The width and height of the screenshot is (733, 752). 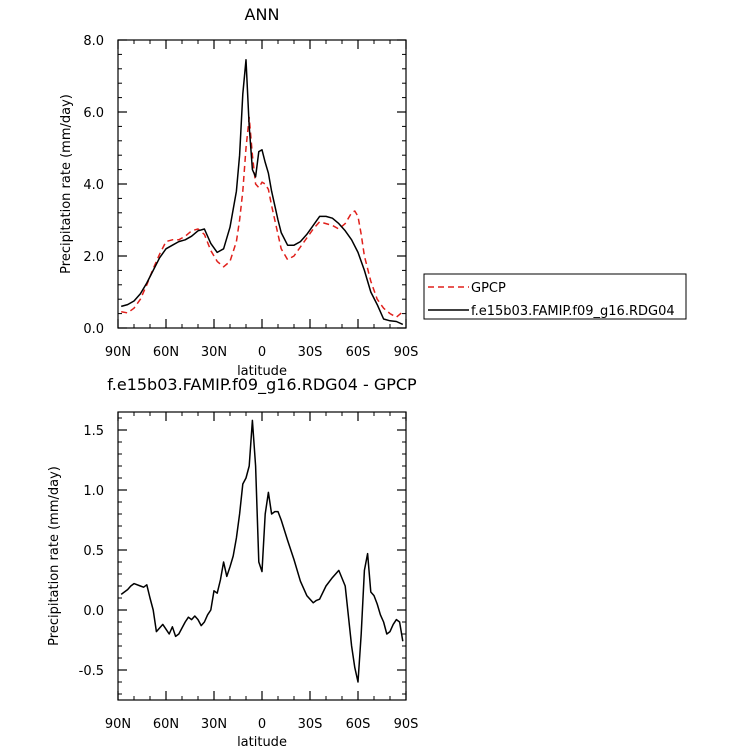 I want to click on y-tick-label: 2.0, so click(x=93, y=257).